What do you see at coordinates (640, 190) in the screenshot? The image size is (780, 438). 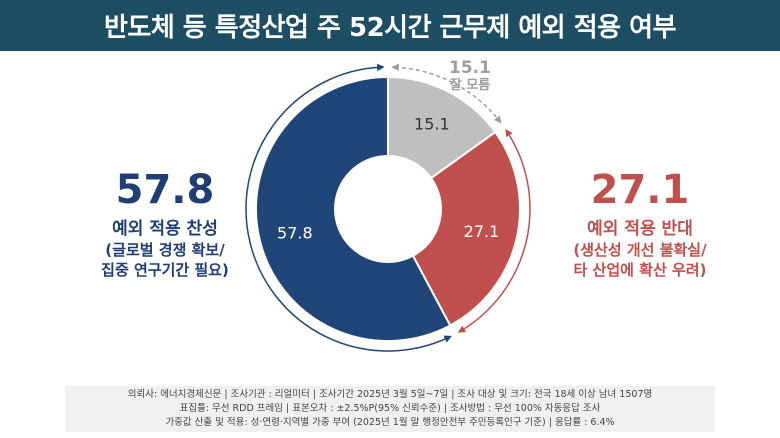 I see `oppose-value: 27.1` at bounding box center [640, 190].